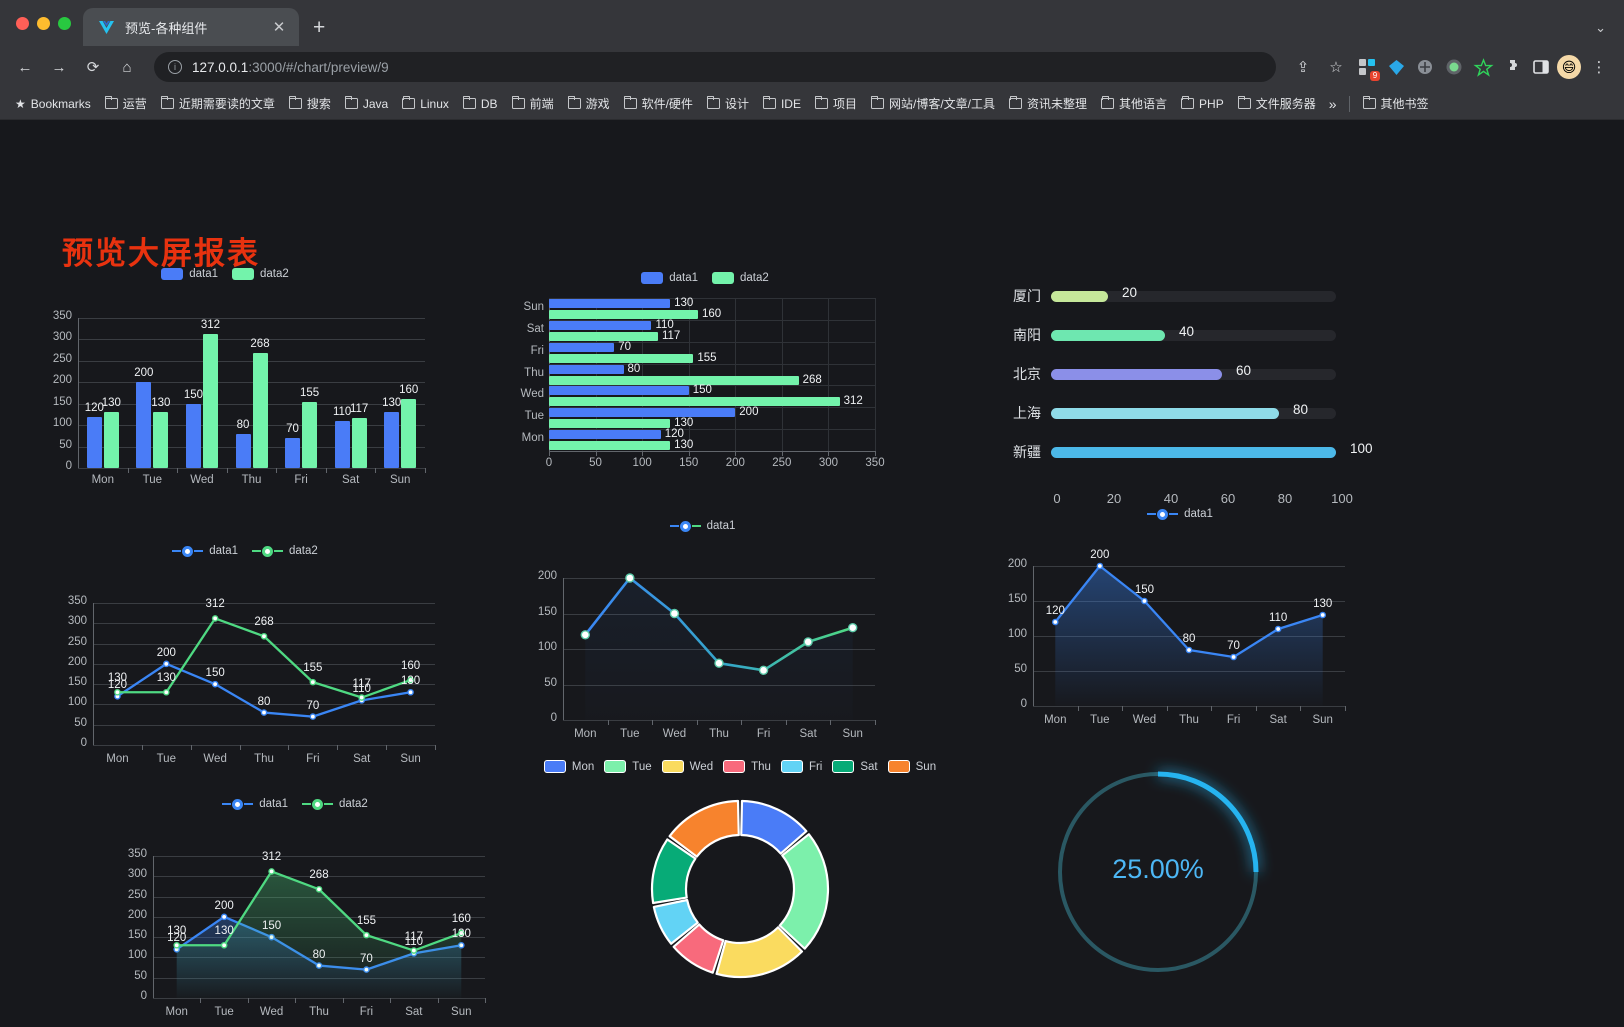  Describe the element at coordinates (1367, 67) in the screenshot. I see `grid-extension-icon: 9` at that location.